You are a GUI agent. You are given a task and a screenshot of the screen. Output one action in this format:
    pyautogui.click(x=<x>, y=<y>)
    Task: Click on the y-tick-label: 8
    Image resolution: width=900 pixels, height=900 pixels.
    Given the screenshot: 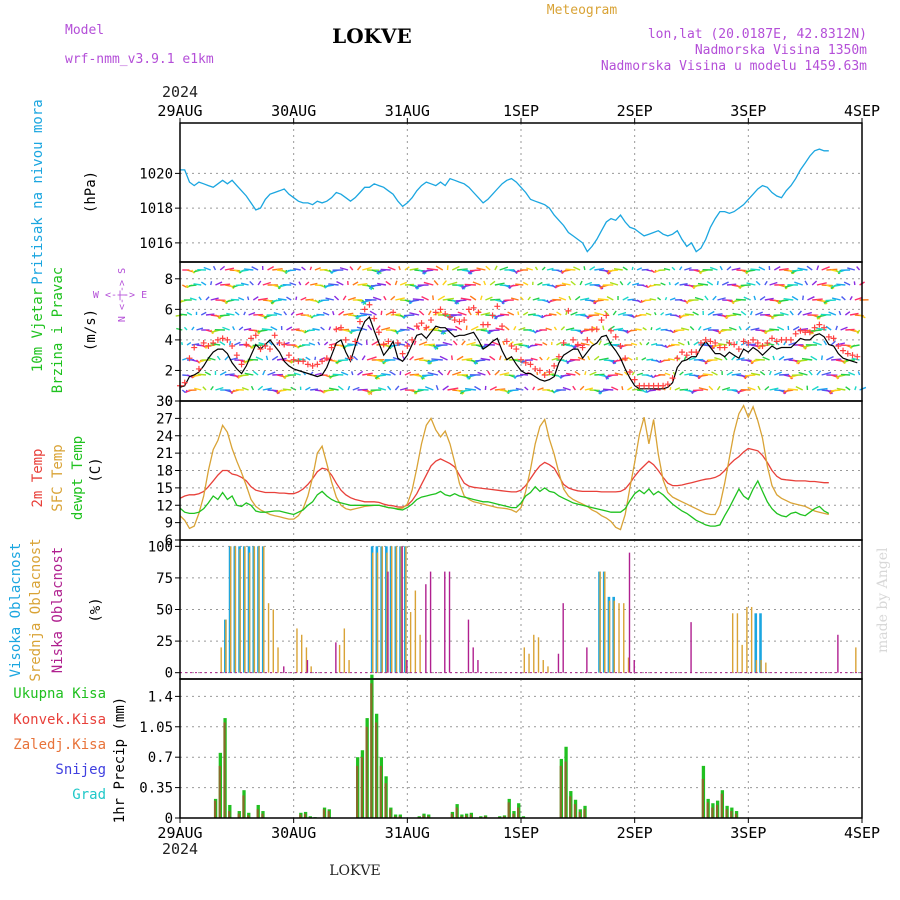 What is the action you would take?
    pyautogui.click(x=169, y=280)
    